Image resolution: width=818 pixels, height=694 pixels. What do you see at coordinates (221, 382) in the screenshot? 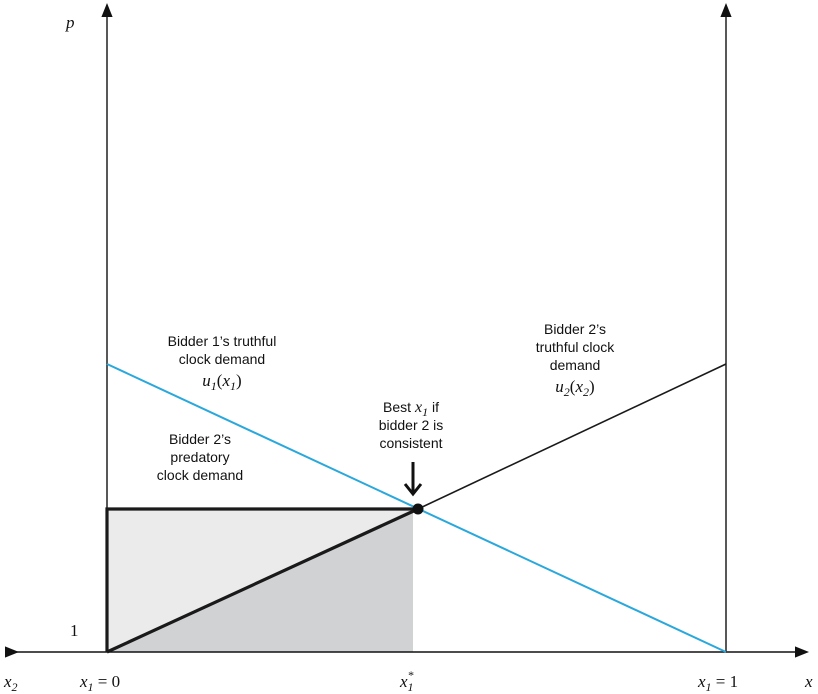
I see `svg-text: u1(x1)` at bounding box center [221, 382].